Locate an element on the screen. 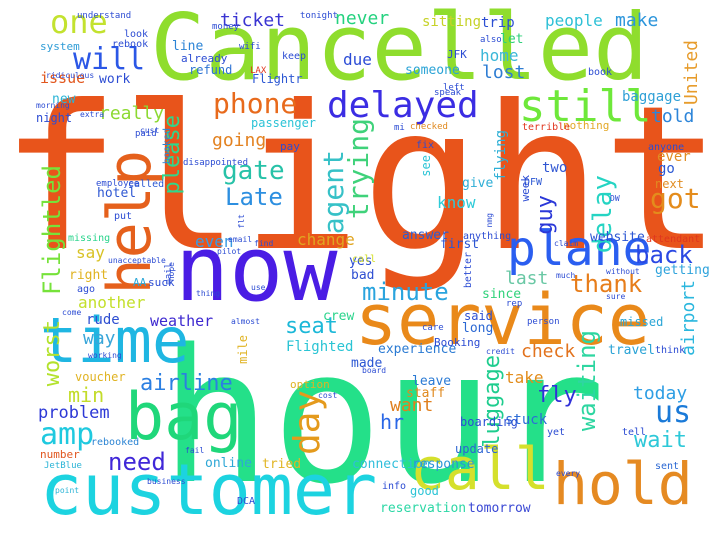  cloud-word: online is located at coordinates (228, 463).